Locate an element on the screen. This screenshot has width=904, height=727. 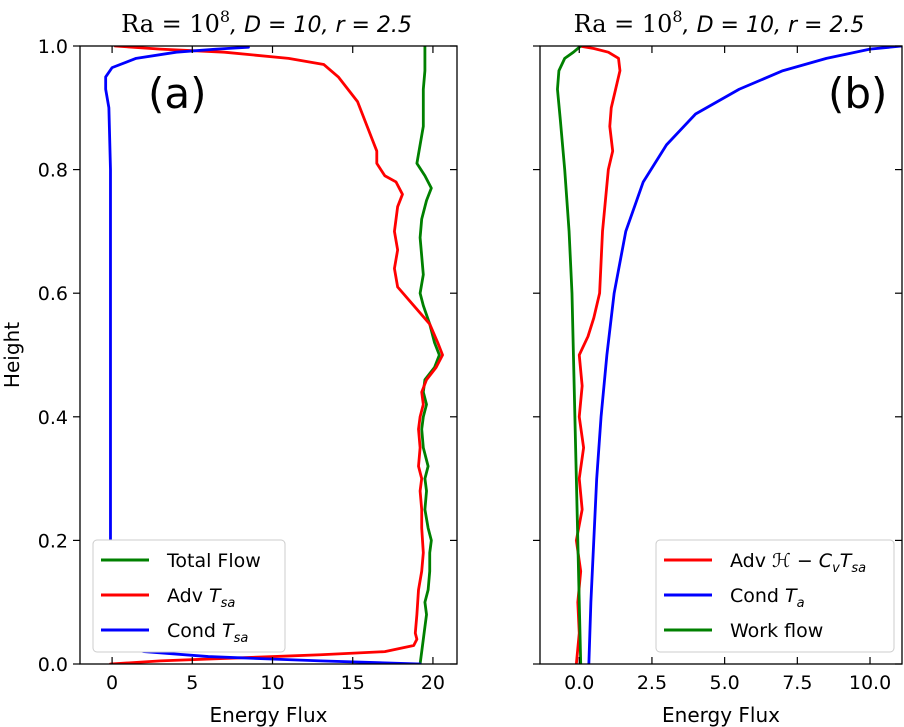
y-axis-label: Height is located at coordinates (12, 355).